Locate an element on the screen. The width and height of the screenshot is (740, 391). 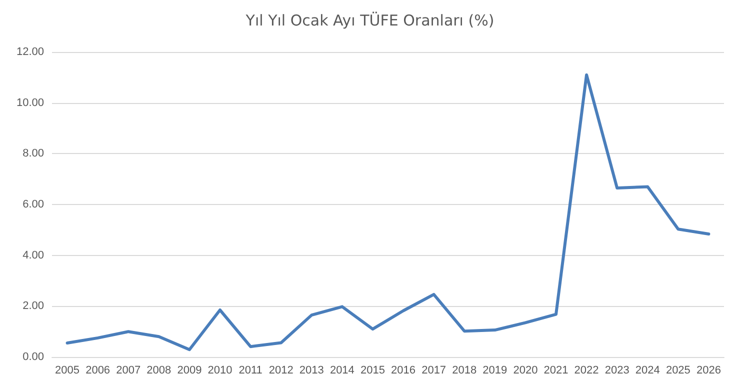
y-tick-label: 0.00 is located at coordinates (33, 357).